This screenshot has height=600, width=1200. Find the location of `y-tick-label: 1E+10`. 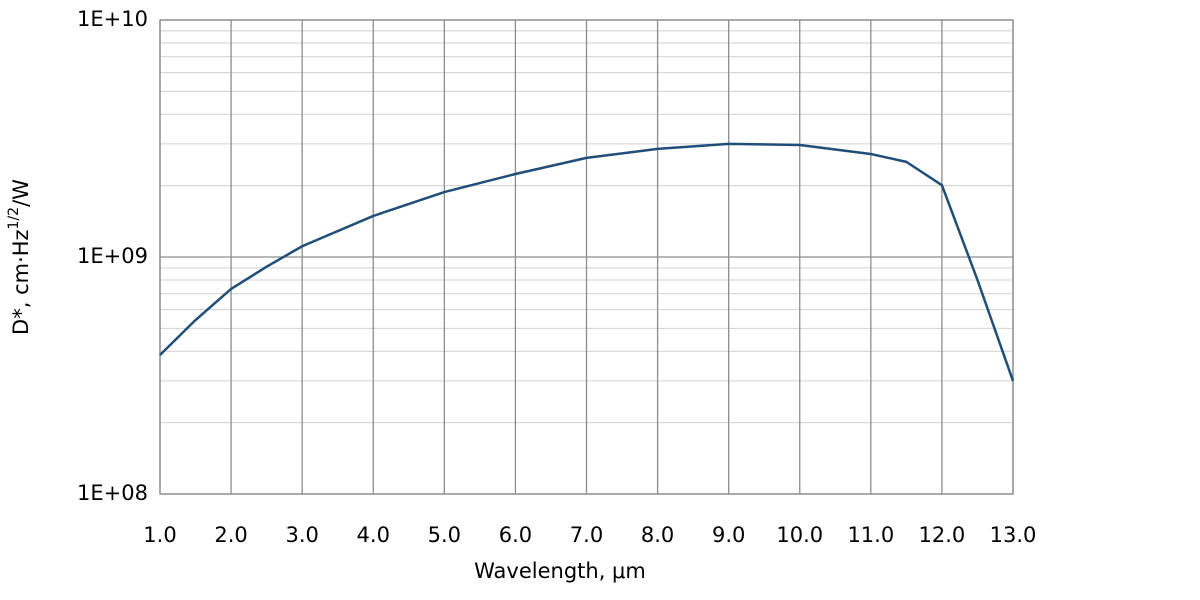

y-tick-label: 1E+10 is located at coordinates (112, 19).